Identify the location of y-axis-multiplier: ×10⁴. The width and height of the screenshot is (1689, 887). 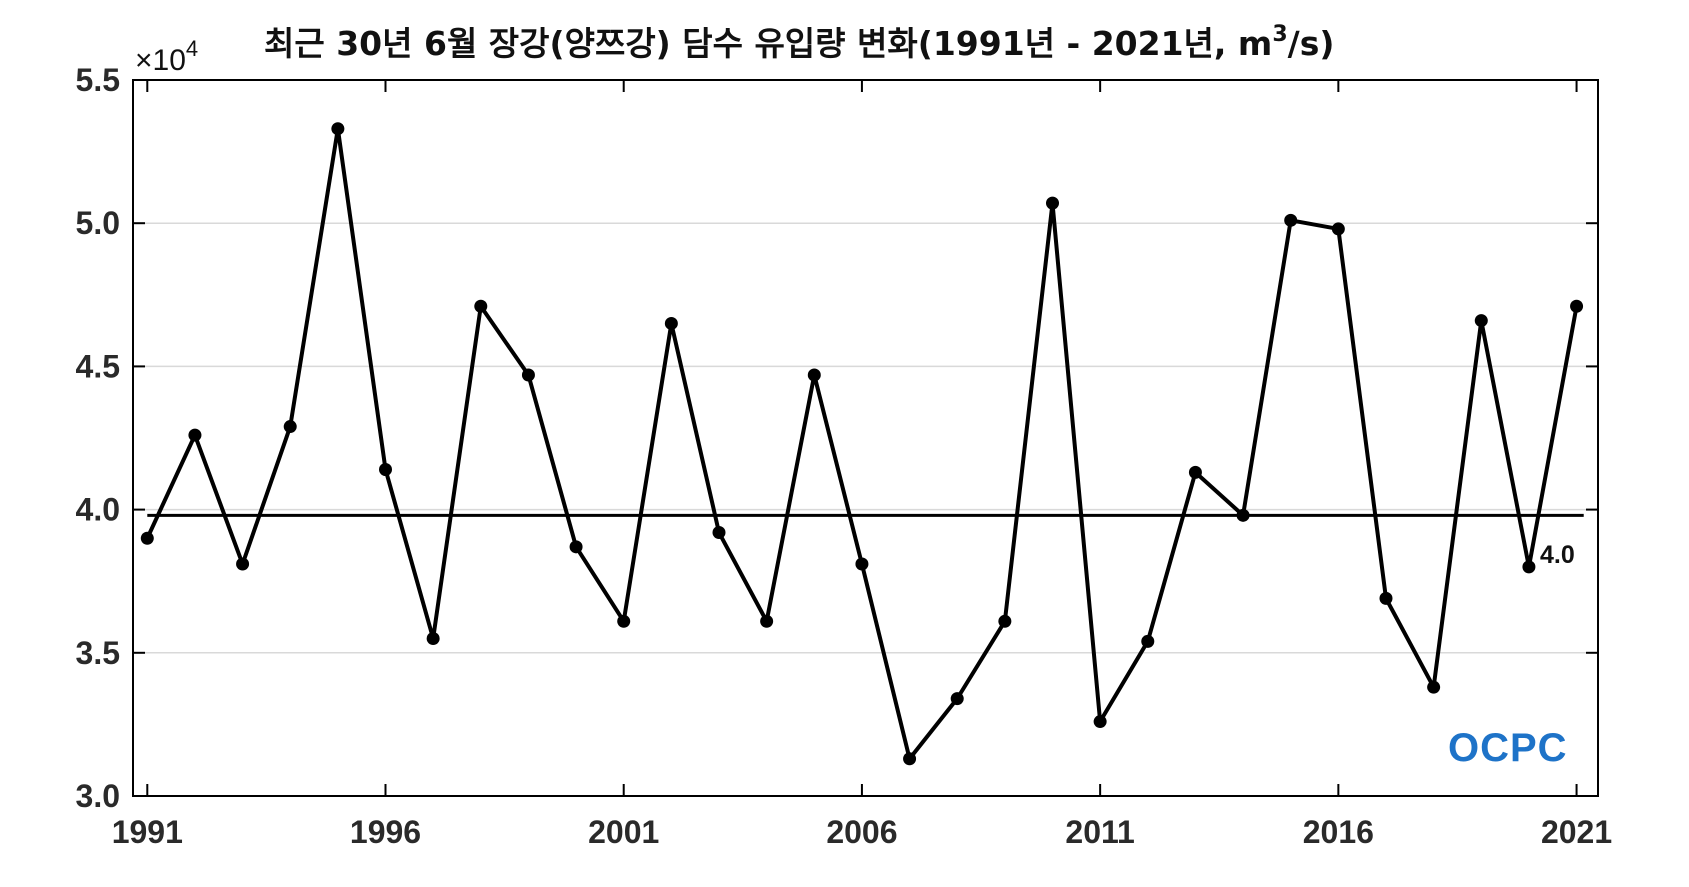
(166, 56).